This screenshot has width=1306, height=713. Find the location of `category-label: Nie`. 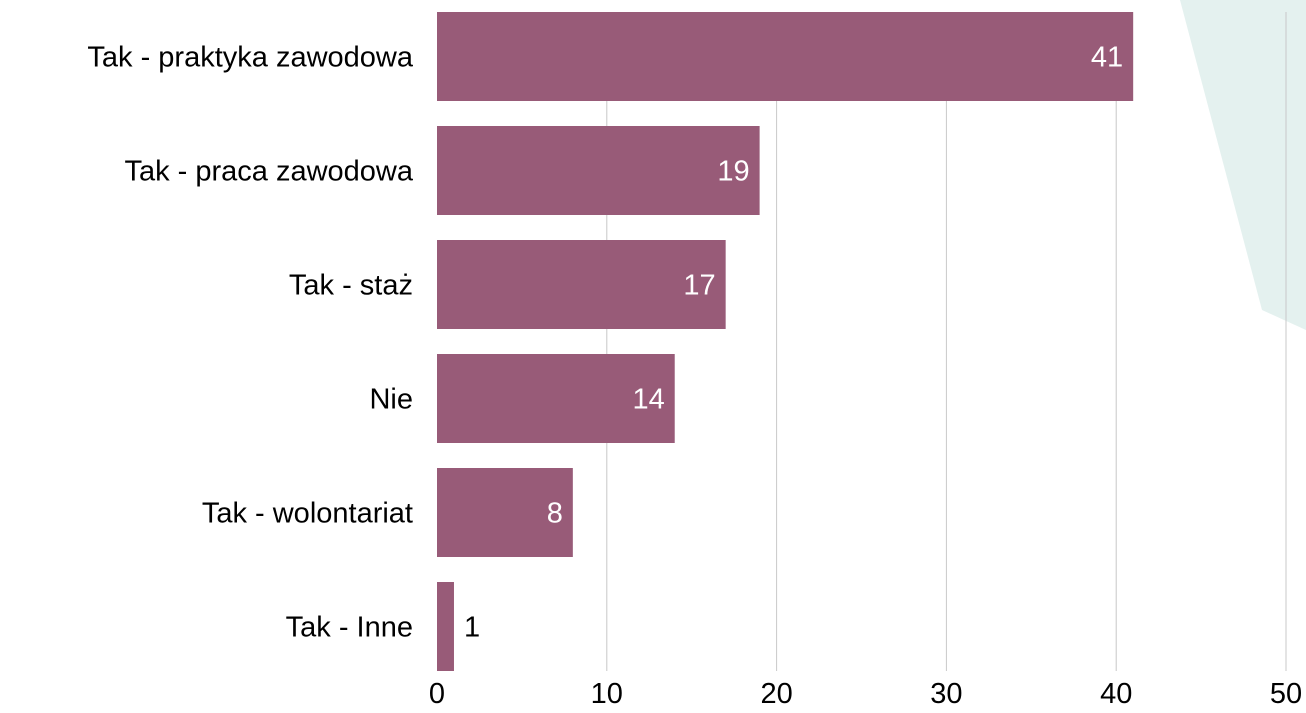

category-label: Nie is located at coordinates (391, 400).